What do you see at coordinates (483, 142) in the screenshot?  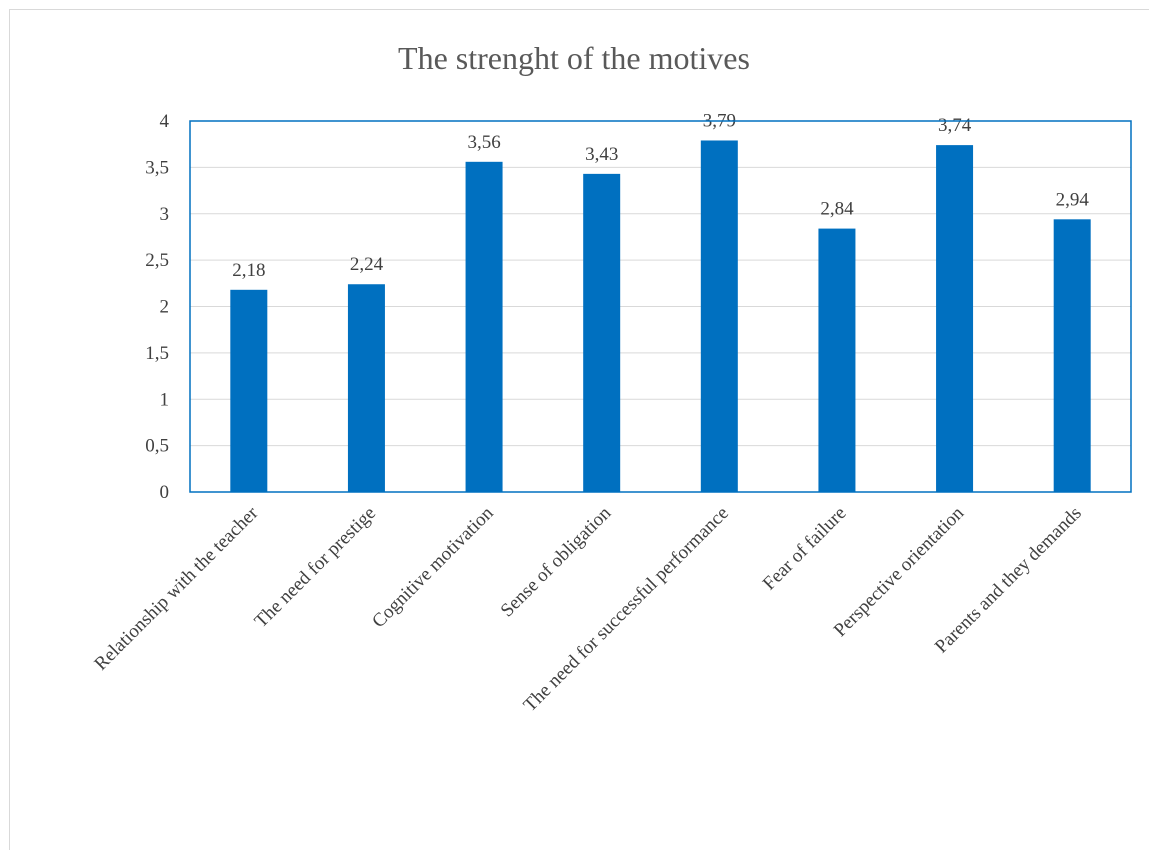 I see `data-label: 3,56` at bounding box center [483, 142].